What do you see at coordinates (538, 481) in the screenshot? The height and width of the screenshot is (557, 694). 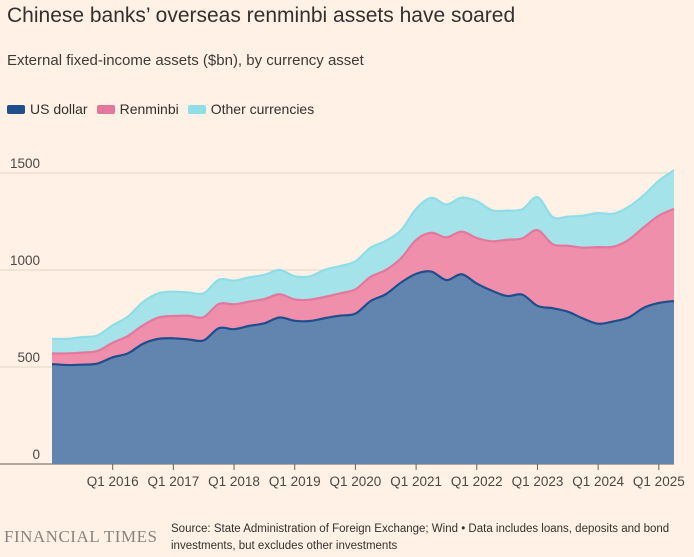 I see `x-tick-label-7: Q1 2023` at bounding box center [538, 481].